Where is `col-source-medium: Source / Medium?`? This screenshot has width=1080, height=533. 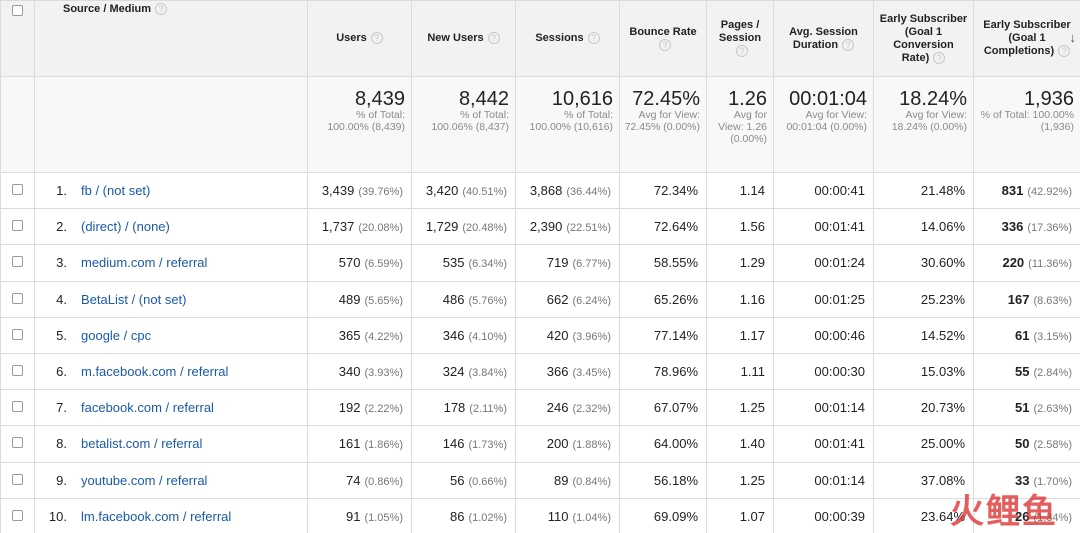 col-source-medium: Source / Medium? is located at coordinates (171, 38).